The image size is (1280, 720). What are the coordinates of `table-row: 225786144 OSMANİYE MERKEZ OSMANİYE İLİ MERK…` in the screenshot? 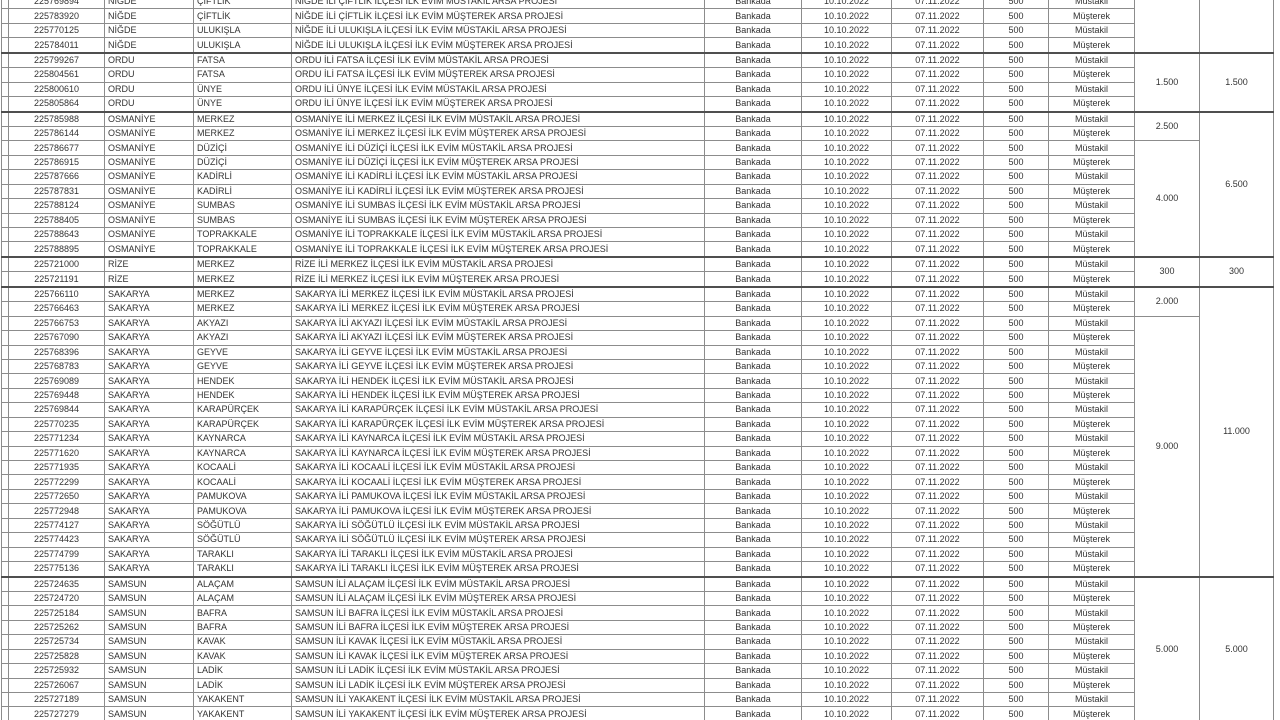 It's located at (637, 133).